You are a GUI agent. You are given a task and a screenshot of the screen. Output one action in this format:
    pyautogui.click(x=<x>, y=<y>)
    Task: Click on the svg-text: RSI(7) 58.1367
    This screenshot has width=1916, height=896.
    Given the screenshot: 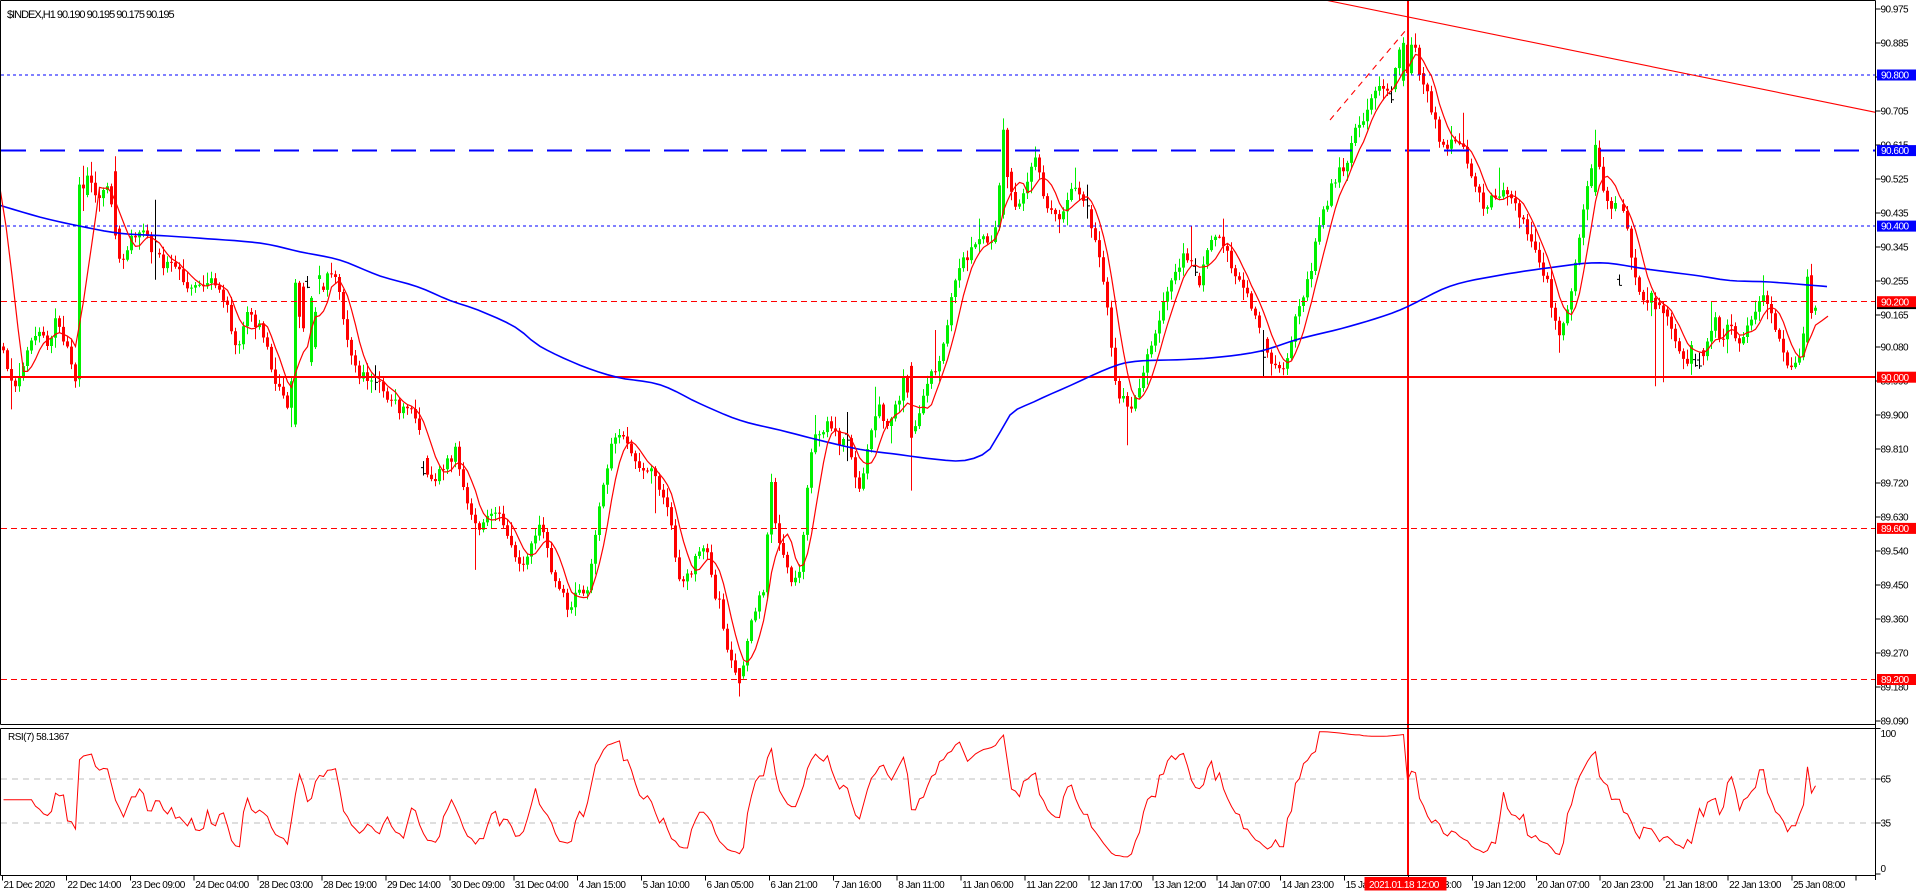 What is the action you would take?
    pyautogui.click(x=39, y=737)
    